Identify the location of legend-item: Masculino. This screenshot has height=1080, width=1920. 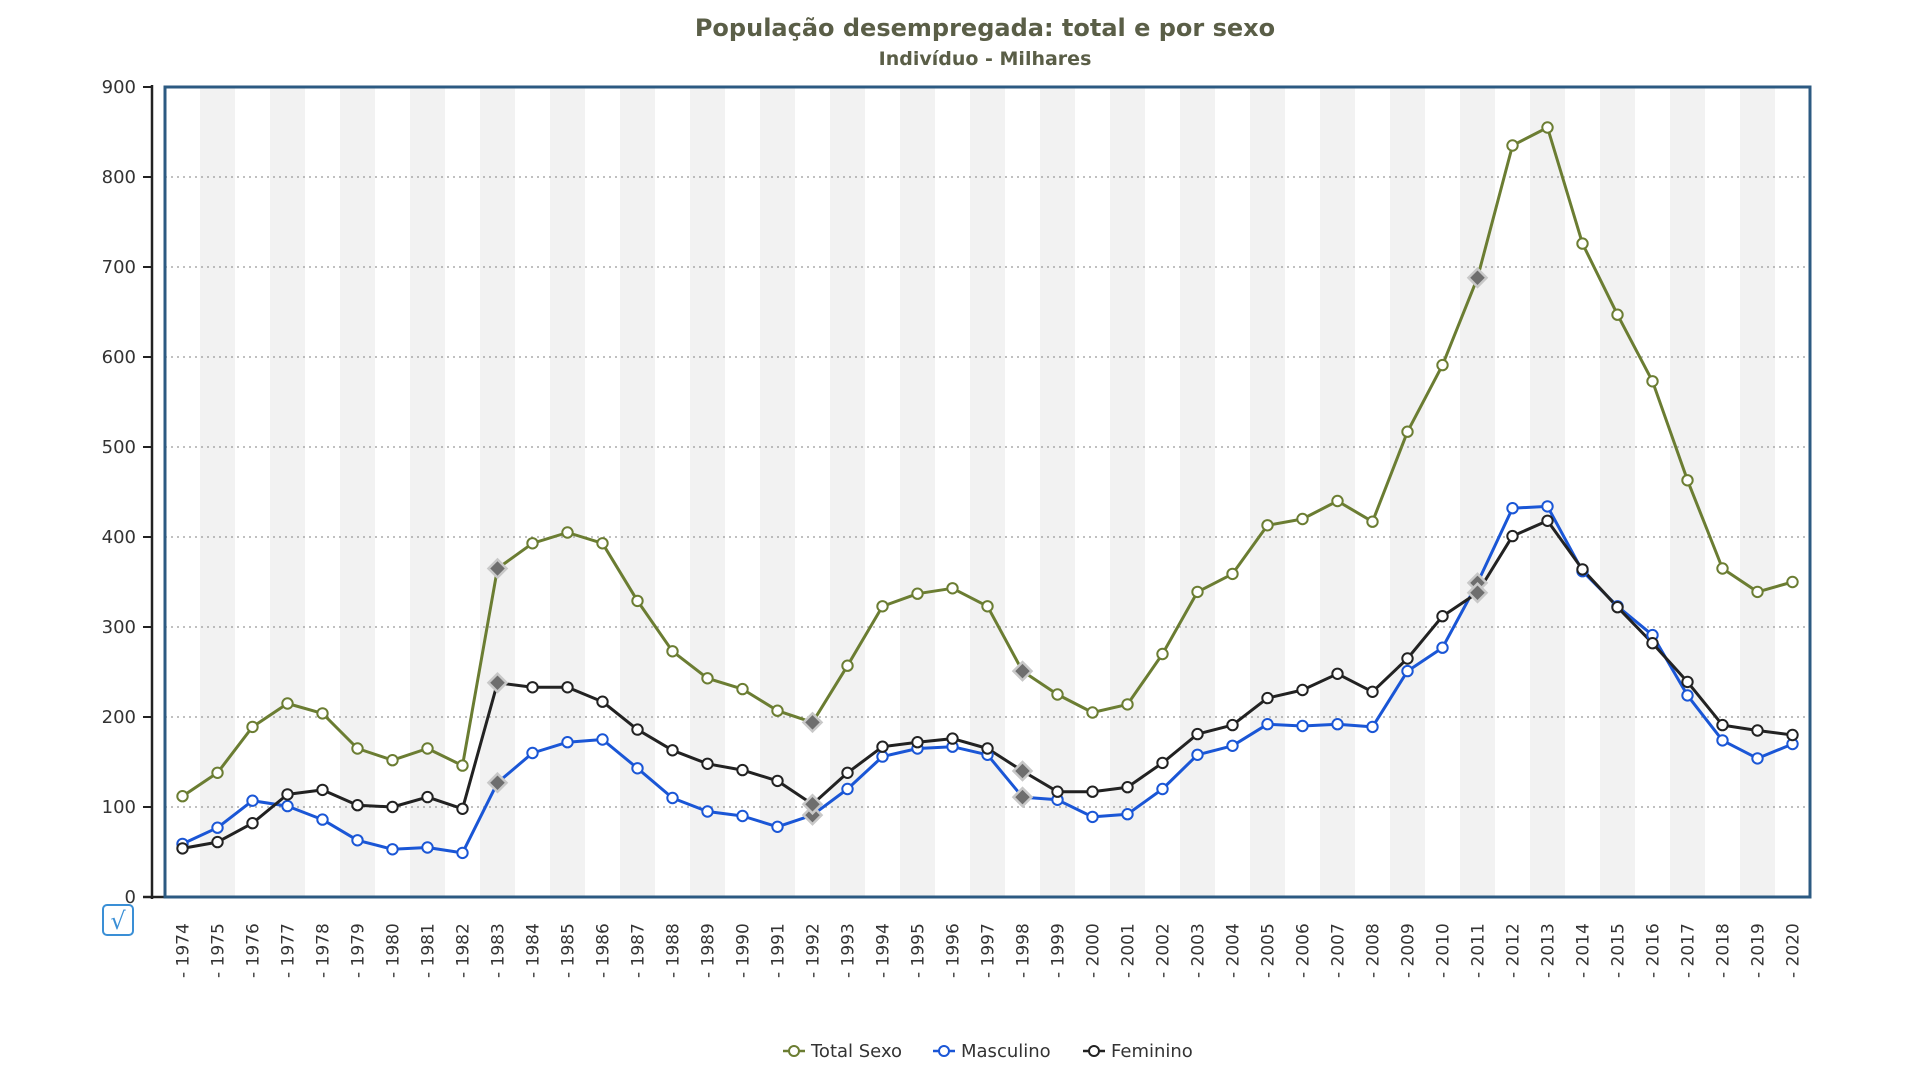
(992, 1051).